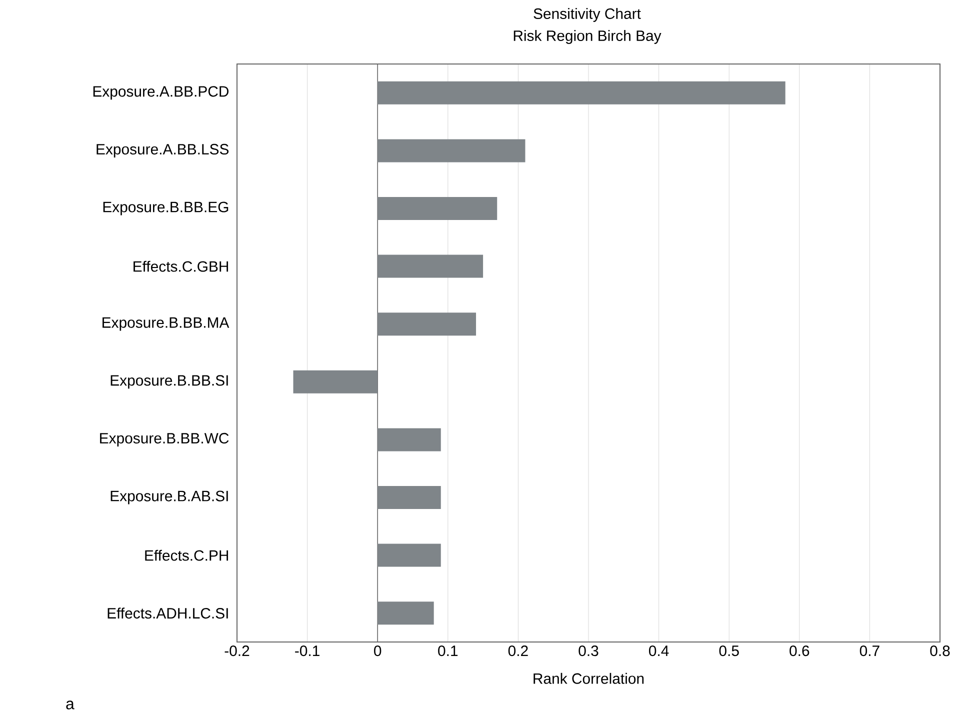 The image size is (966, 727). I want to click on chart-subtitle: Risk Region Birch Bay, so click(588, 37).